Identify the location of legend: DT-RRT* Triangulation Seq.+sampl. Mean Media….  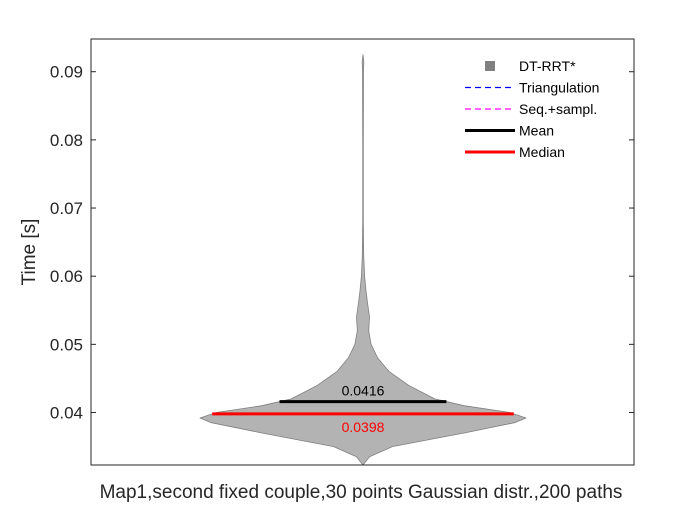
(532, 109).